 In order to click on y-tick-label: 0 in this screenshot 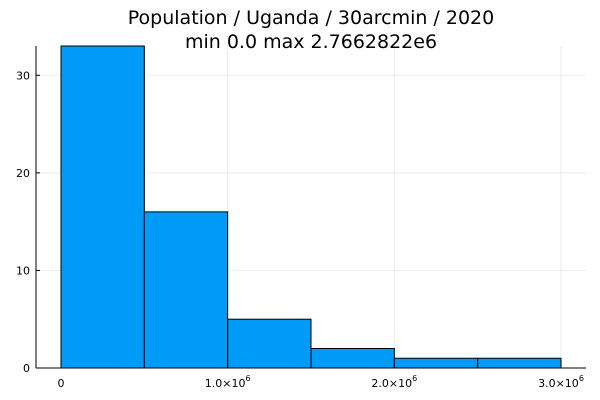, I will do `click(26, 368)`.